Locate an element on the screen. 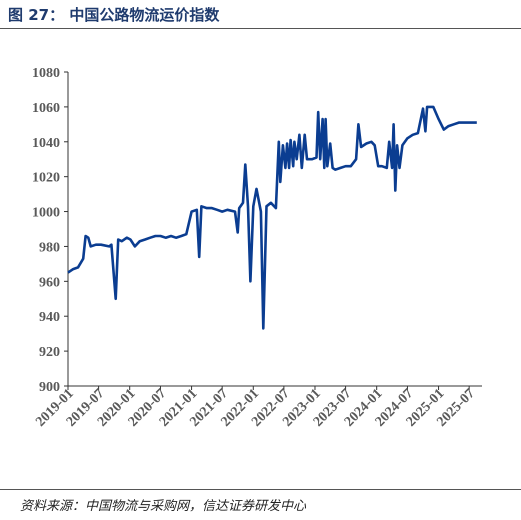 Image resolution: width=521 pixels, height=520 pixels. y-axis: 900 920 940 960 980 1000 1020 1040 1060 1080 is located at coordinates (50, 230).